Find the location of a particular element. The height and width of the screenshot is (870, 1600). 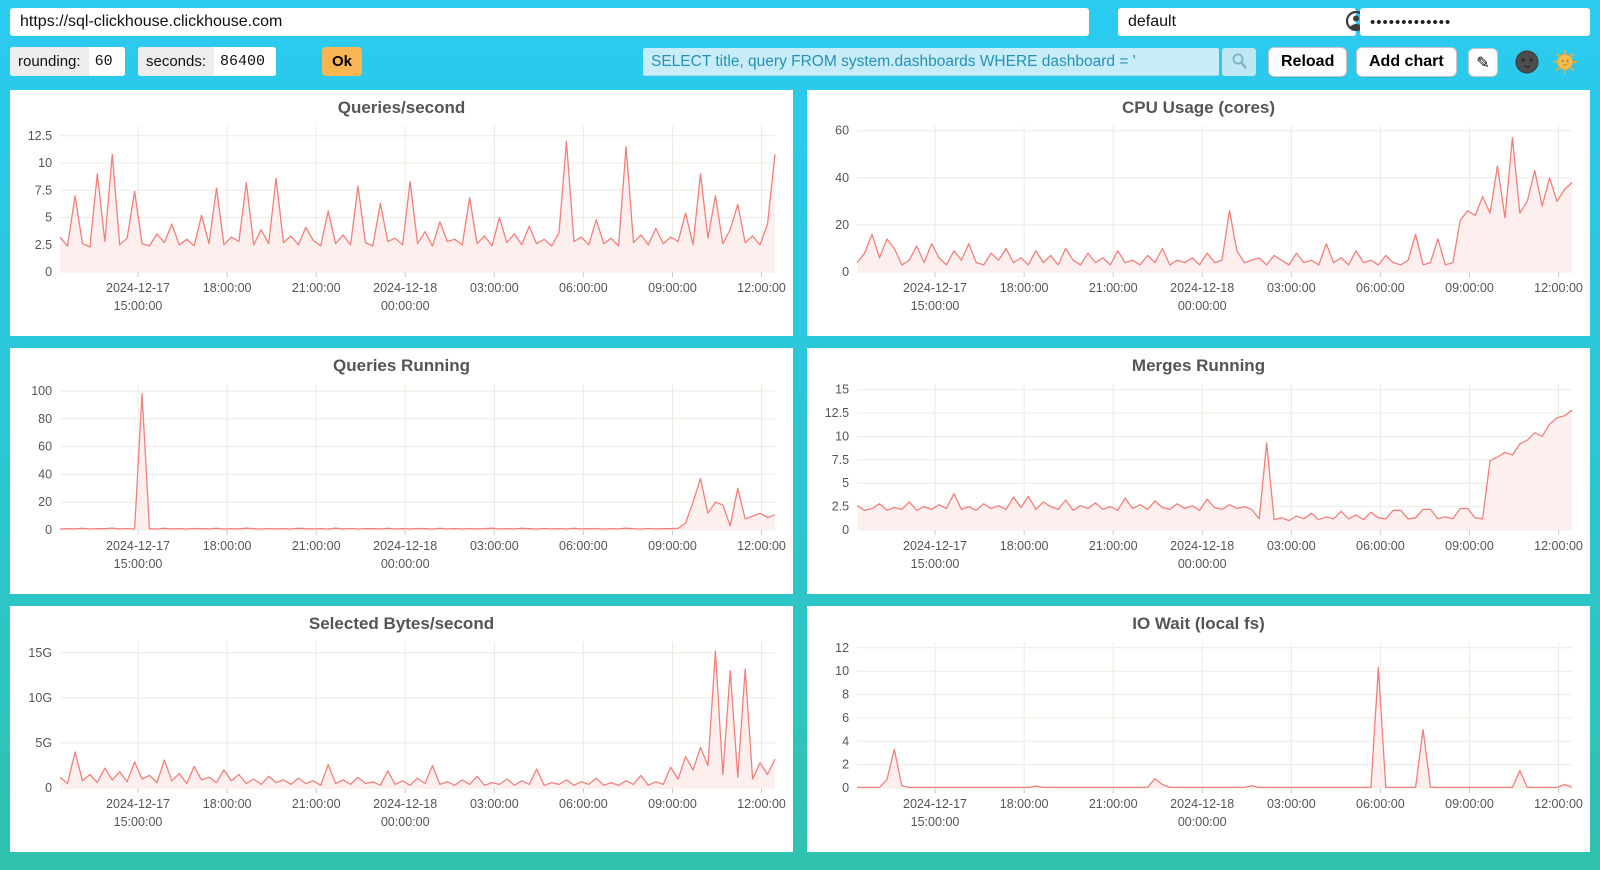

svg-text: 7.5 is located at coordinates (840, 460).